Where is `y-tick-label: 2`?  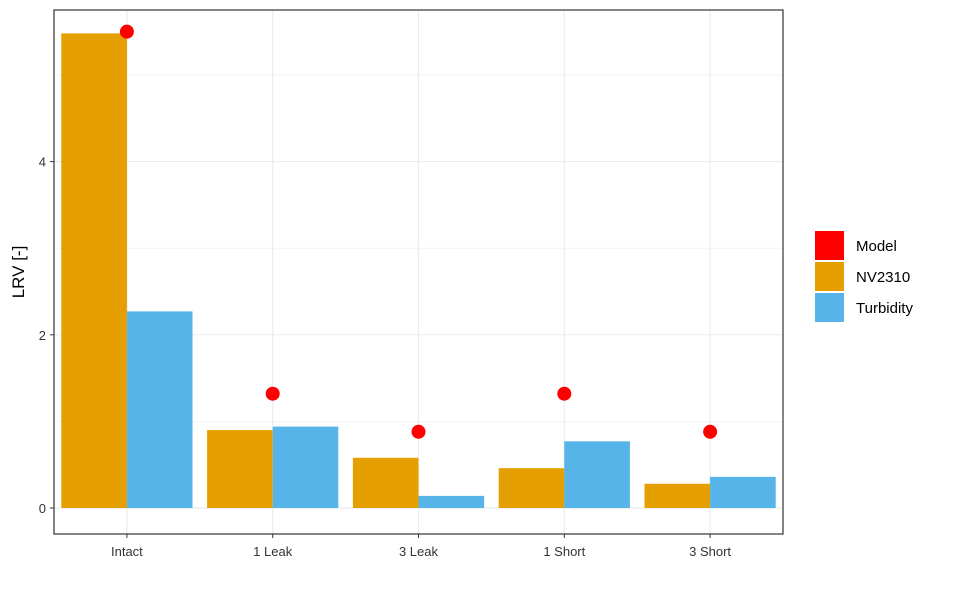
y-tick-label: 2 is located at coordinates (42, 335).